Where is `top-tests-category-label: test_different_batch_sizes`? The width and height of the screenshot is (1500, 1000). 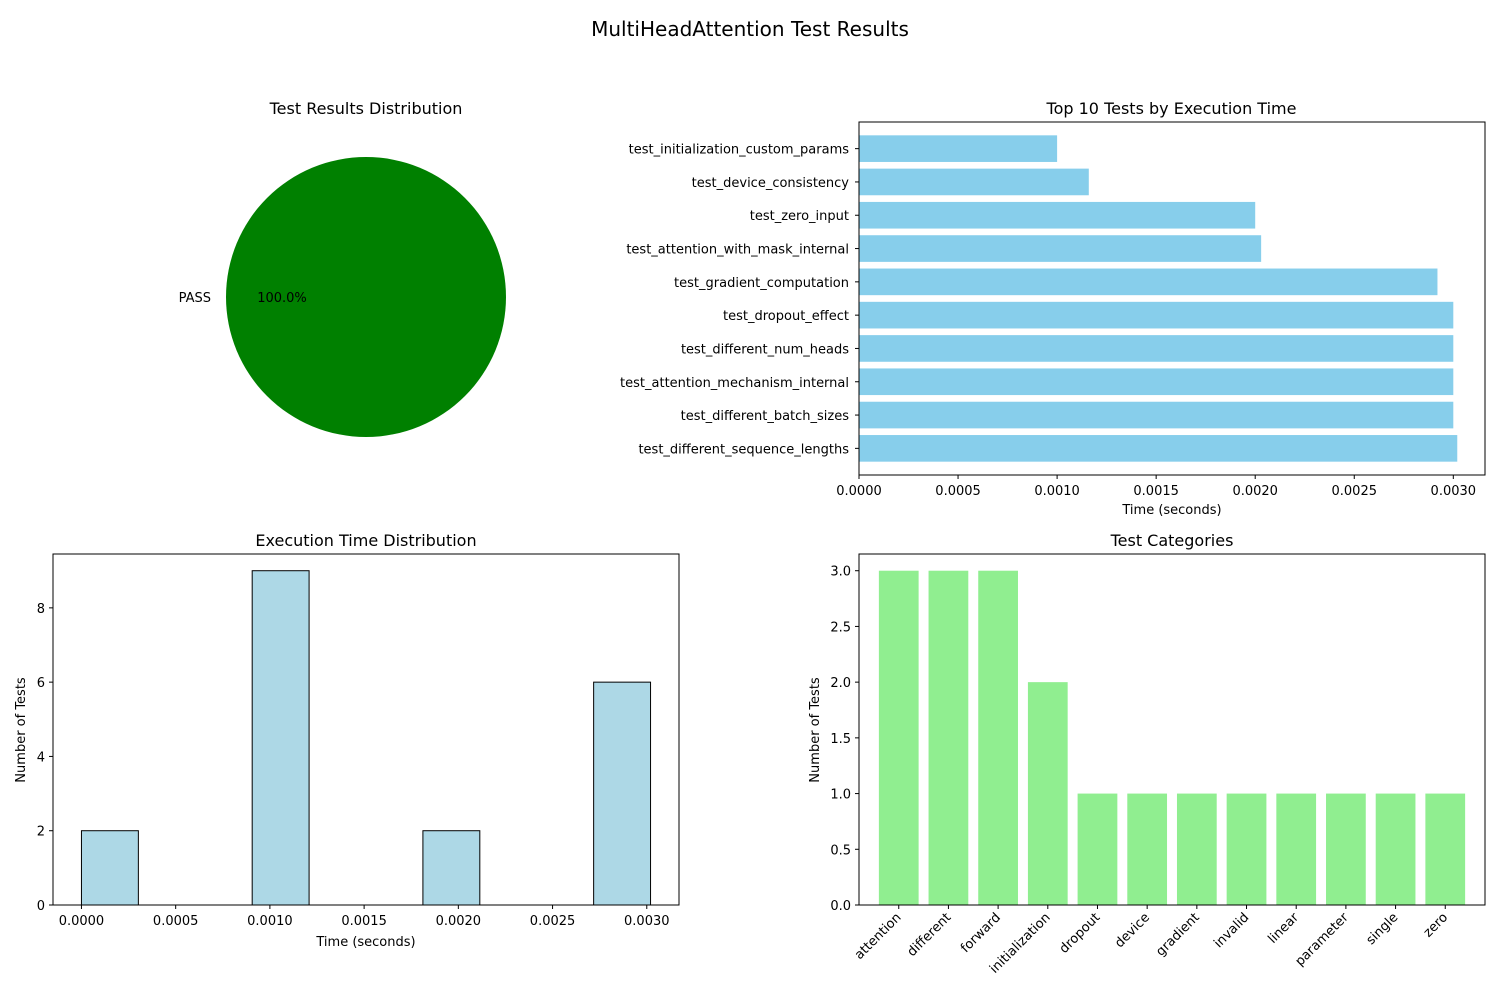 top-tests-category-label: test_different_batch_sizes is located at coordinates (765, 416).